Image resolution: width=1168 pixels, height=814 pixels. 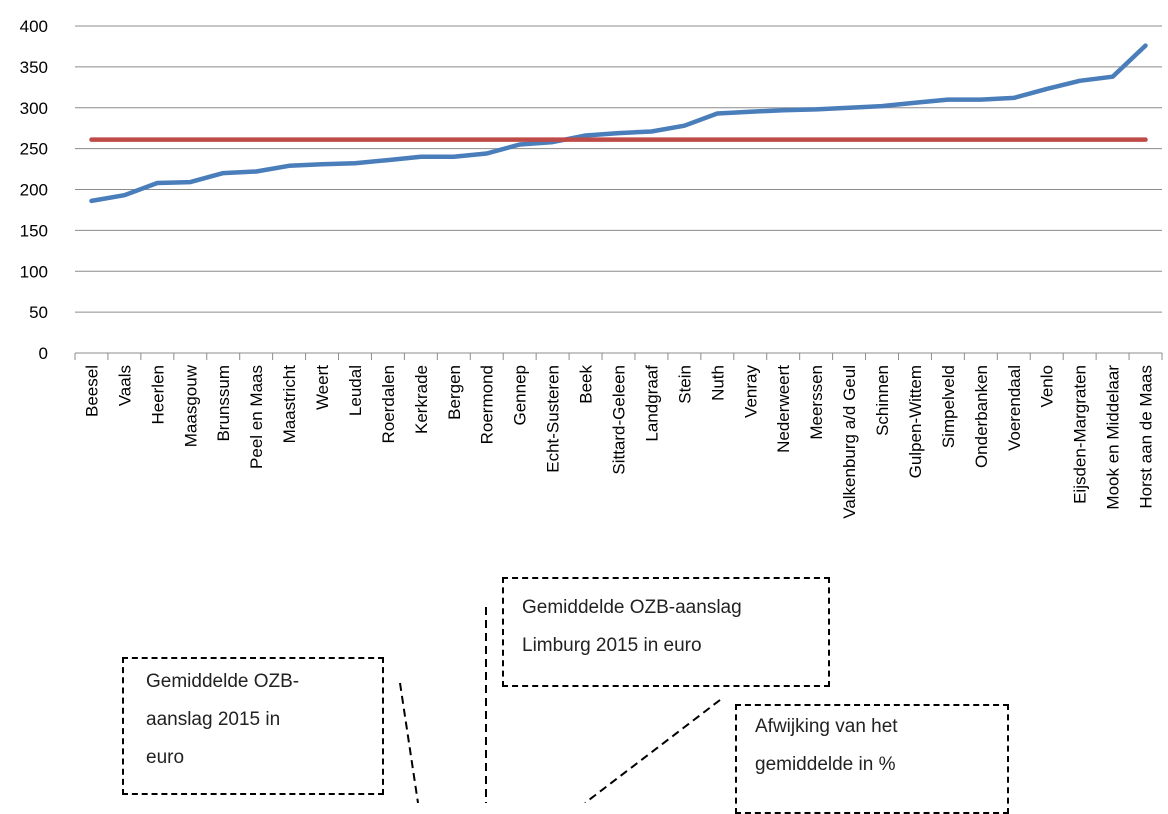 I want to click on x-tick-label: Weert, so click(x=322, y=387).